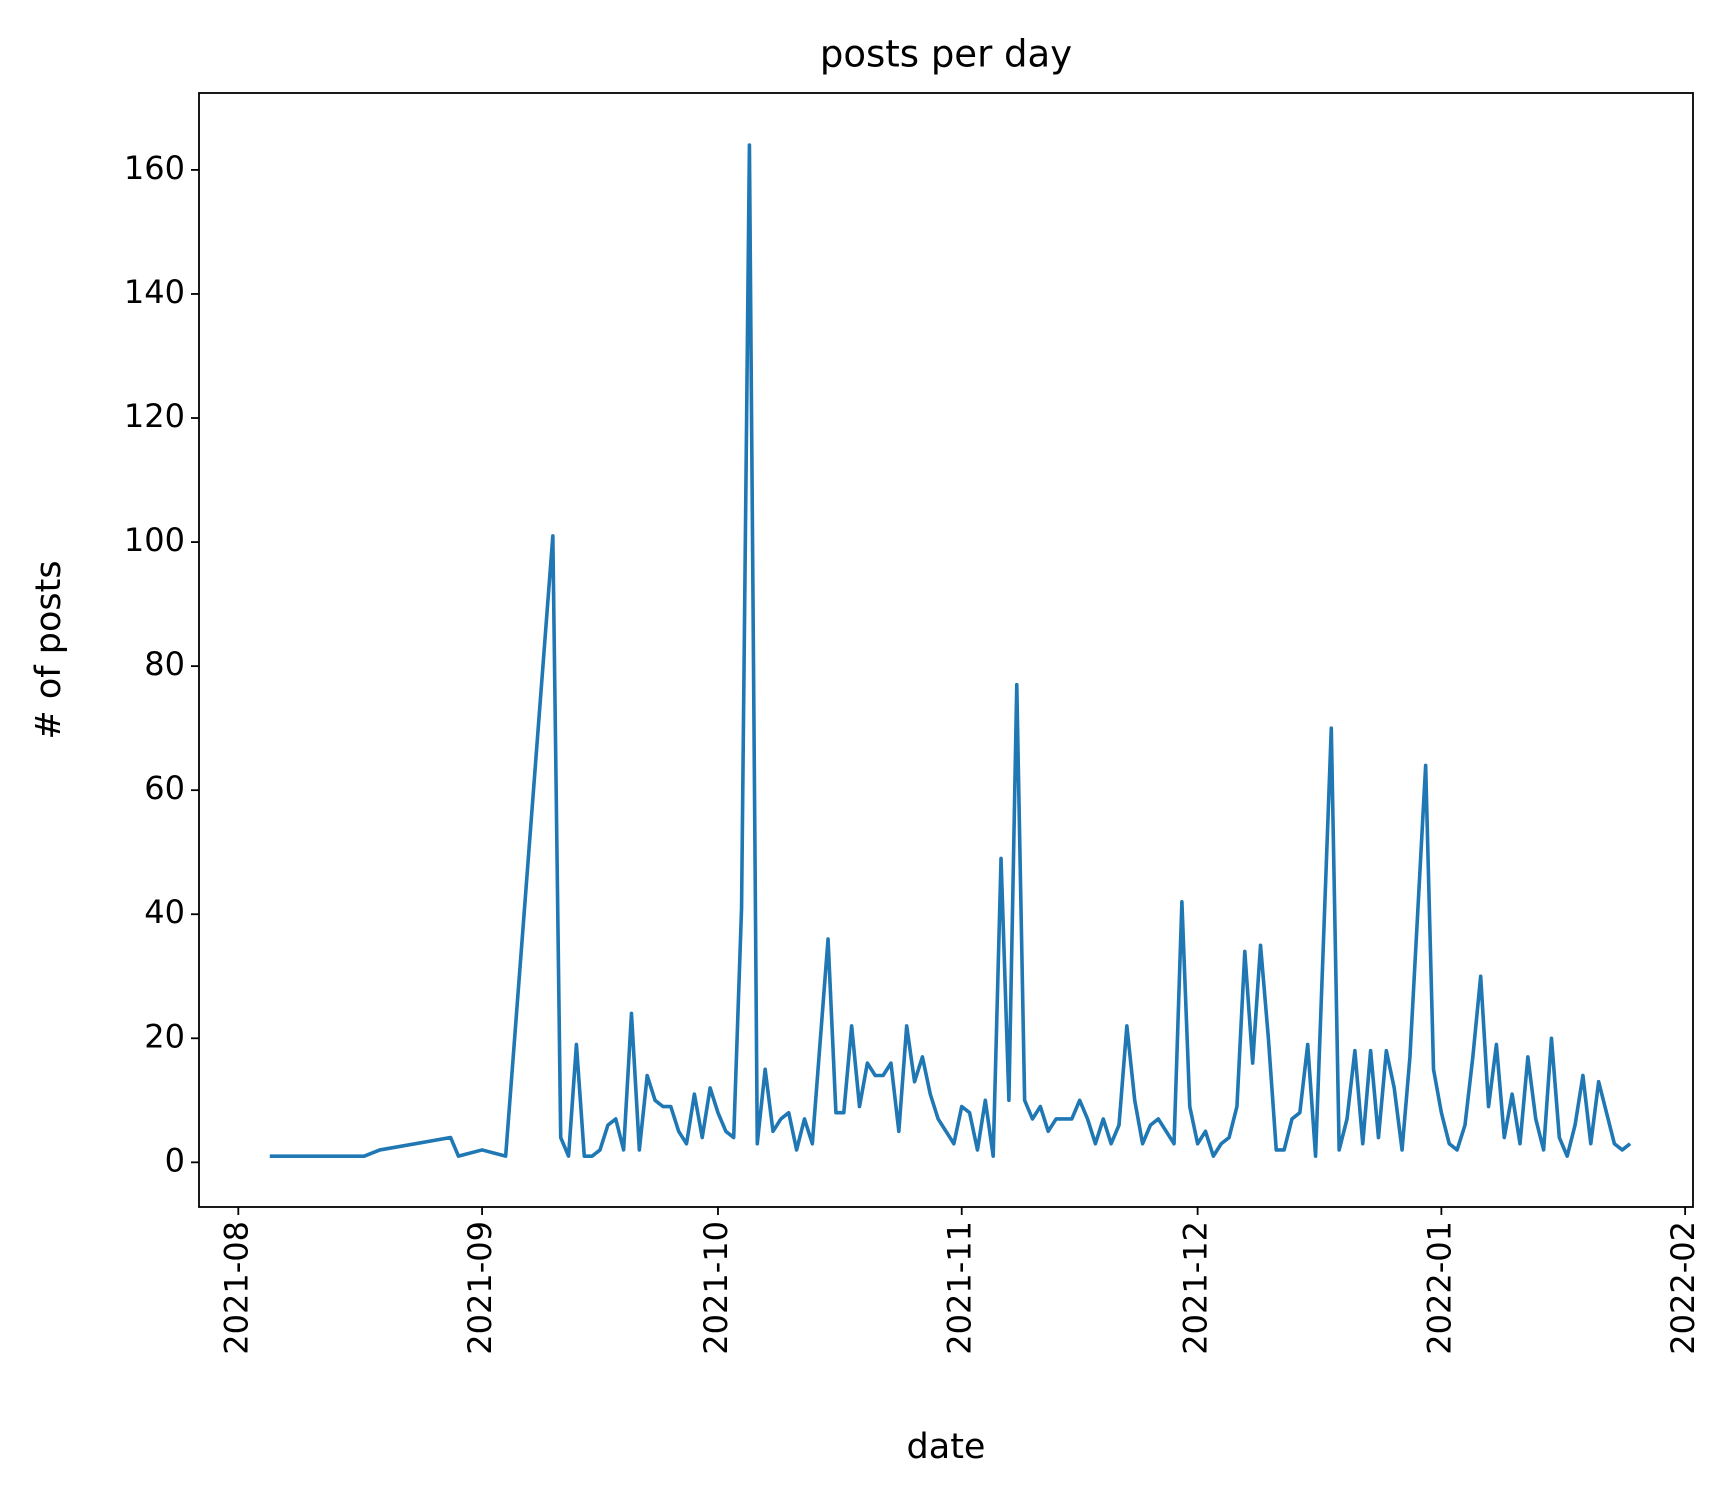 The image size is (1723, 1493). What do you see at coordinates (154, 292) in the screenshot?
I see `y-tick-label: 140` at bounding box center [154, 292].